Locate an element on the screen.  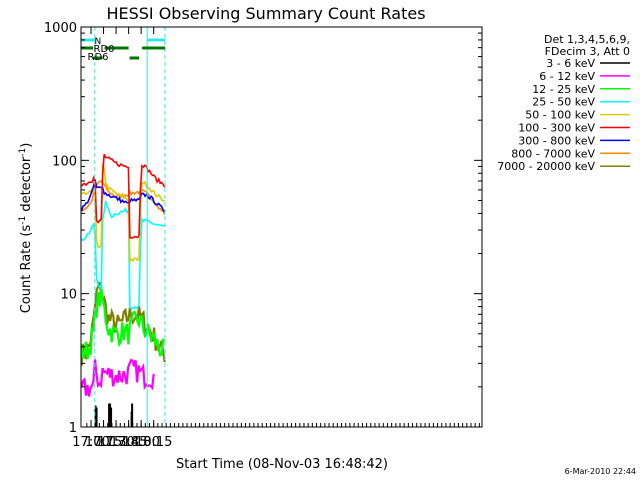
legend-label-7: 800 - 7000 keV is located at coordinates (553, 153).